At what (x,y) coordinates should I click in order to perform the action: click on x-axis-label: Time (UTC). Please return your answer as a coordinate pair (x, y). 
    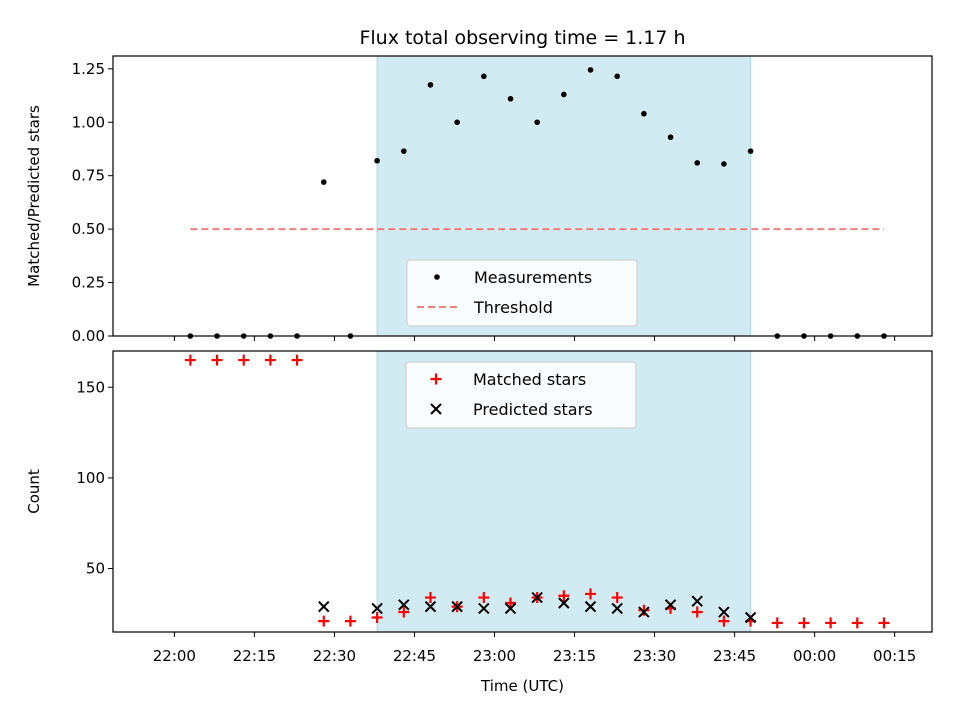
    Looking at the image, I should click on (522, 686).